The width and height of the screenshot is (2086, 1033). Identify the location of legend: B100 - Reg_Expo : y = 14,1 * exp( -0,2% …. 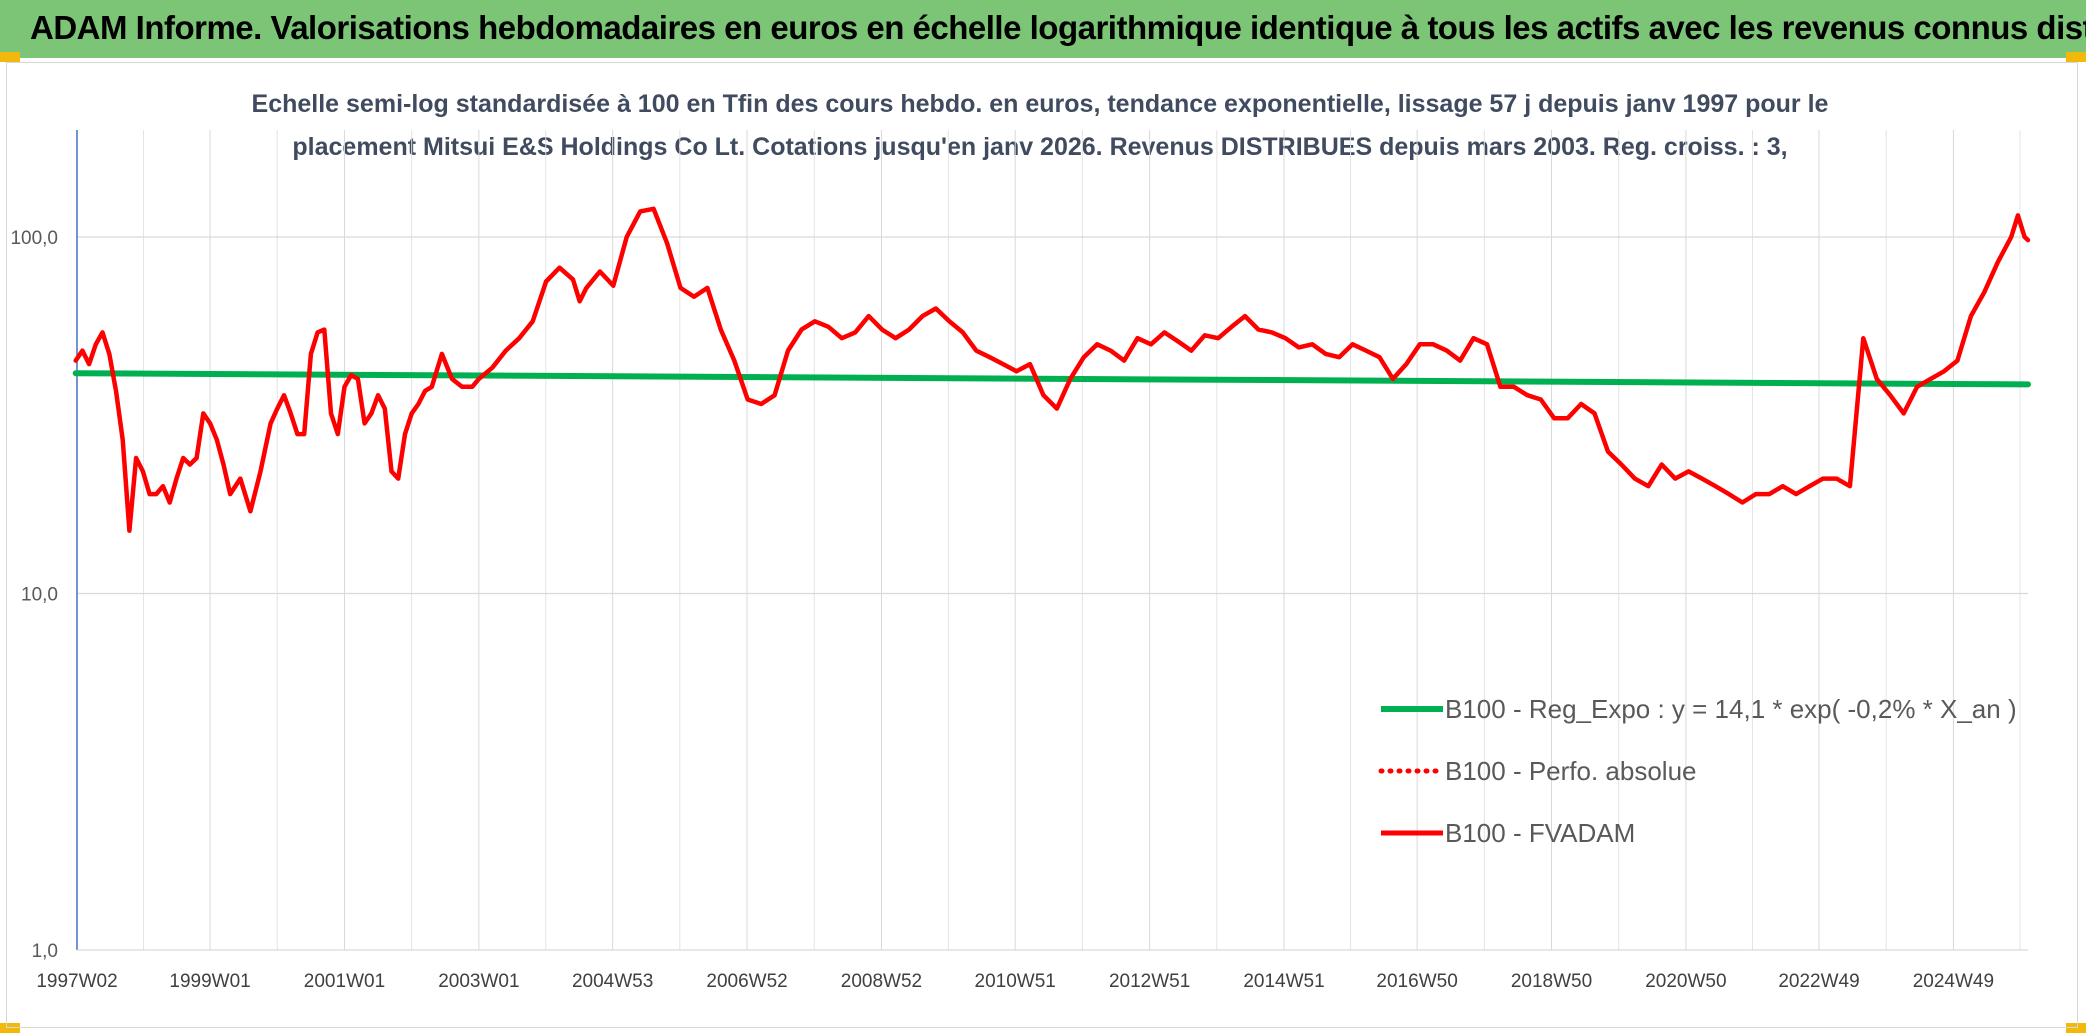
(1697, 771).